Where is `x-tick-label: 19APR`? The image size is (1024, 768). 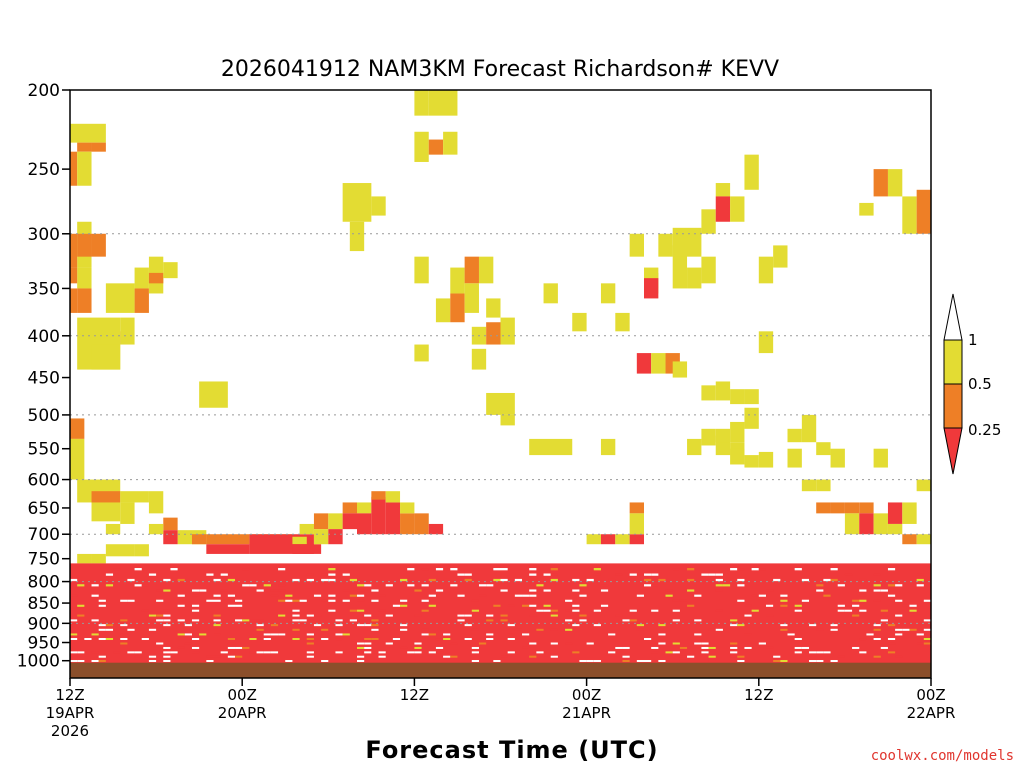 x-tick-label: 19APR is located at coordinates (70, 713).